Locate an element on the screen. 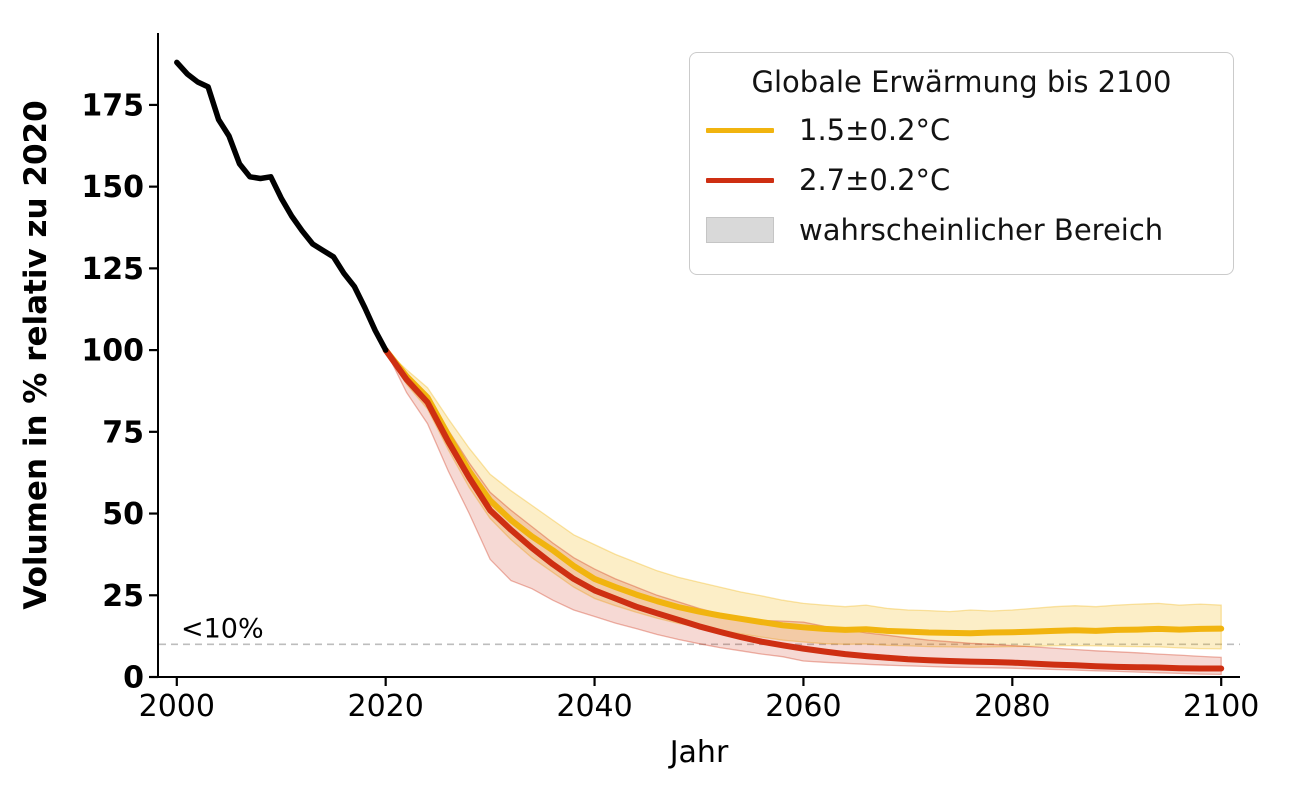 This screenshot has height=800, width=1300. y-tick-label: 150 is located at coordinates (112, 187).